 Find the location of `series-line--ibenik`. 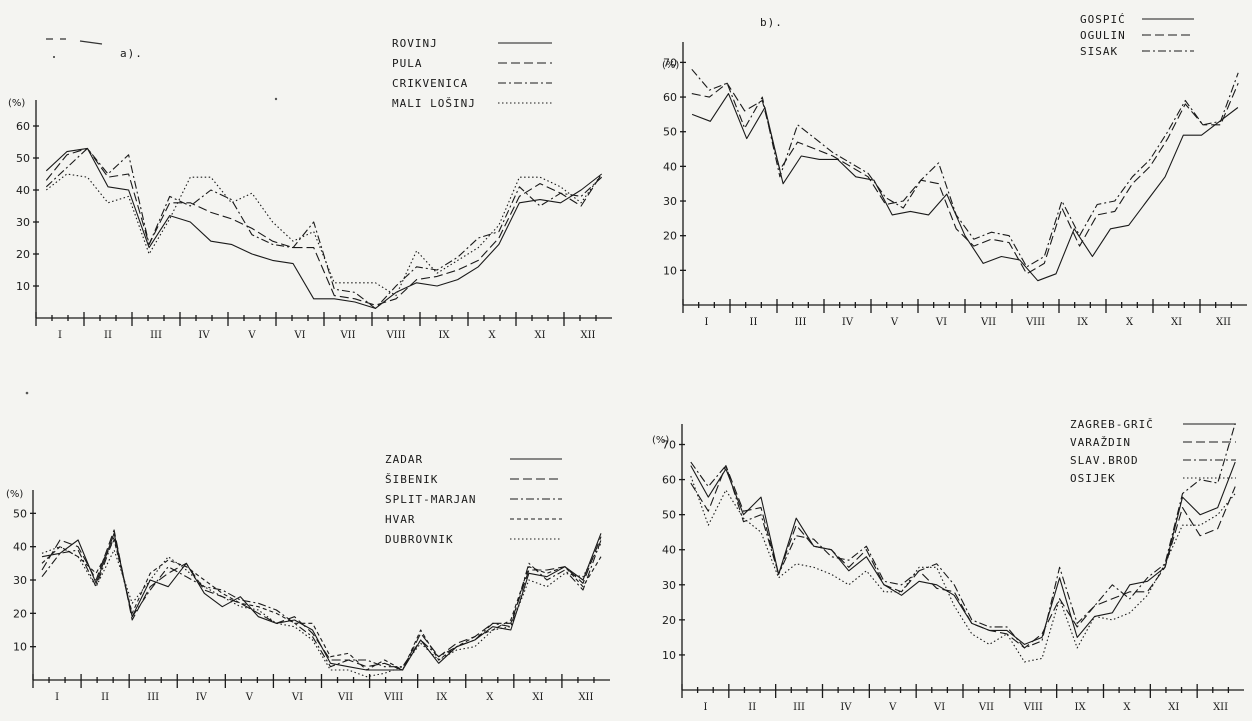

series-line--ibenik is located at coordinates (321, 600).